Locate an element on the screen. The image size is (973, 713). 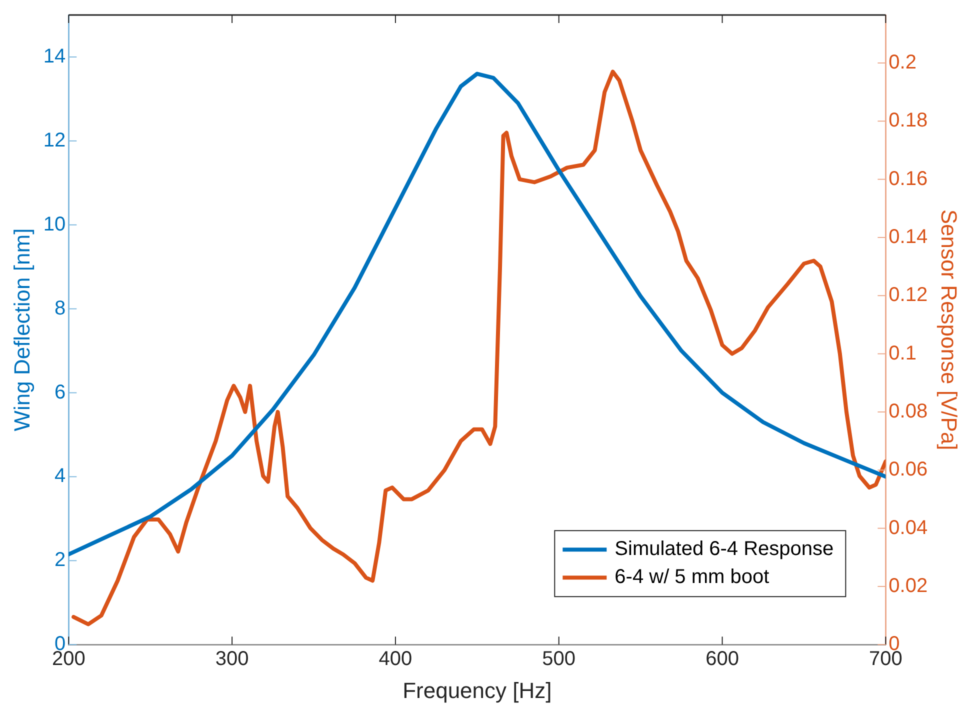
y2-tick-label: 0.14 is located at coordinates (908, 237).